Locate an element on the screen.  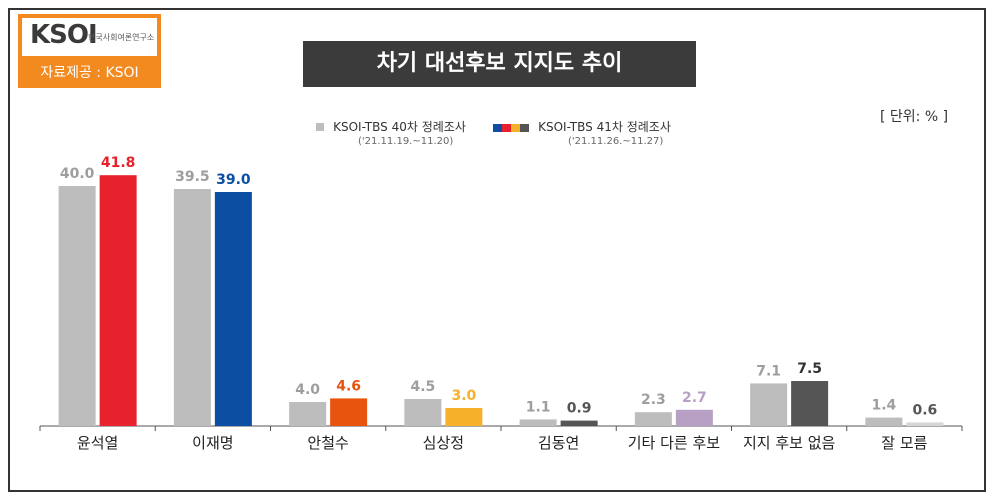
legend-item-previous: KSOI-TBS 40차 정례조사 is located at coordinates (391, 125).